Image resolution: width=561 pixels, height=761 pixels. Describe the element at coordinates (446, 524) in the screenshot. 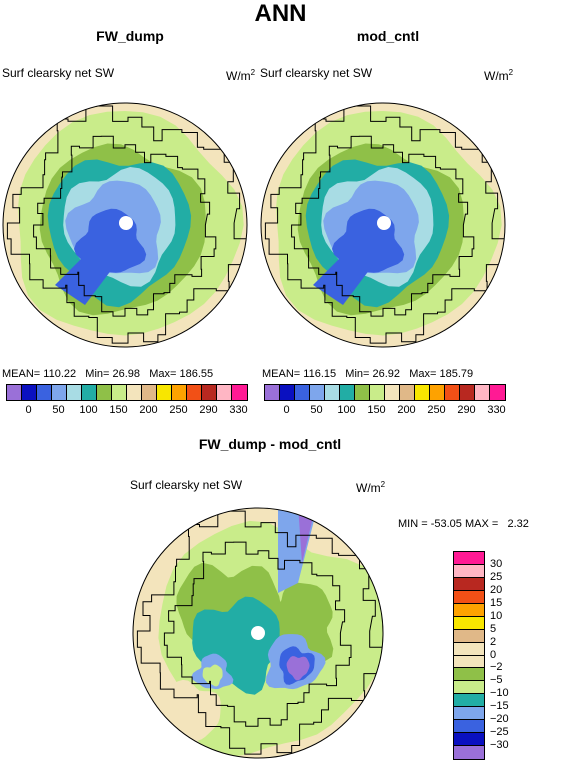

I see `diff-min: -53.05` at that location.